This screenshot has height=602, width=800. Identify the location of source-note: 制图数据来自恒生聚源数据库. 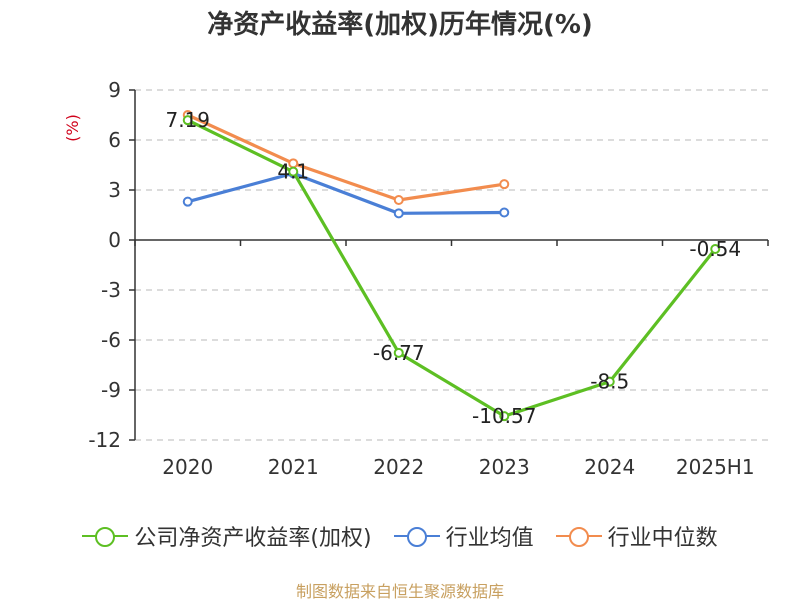
(399, 591).